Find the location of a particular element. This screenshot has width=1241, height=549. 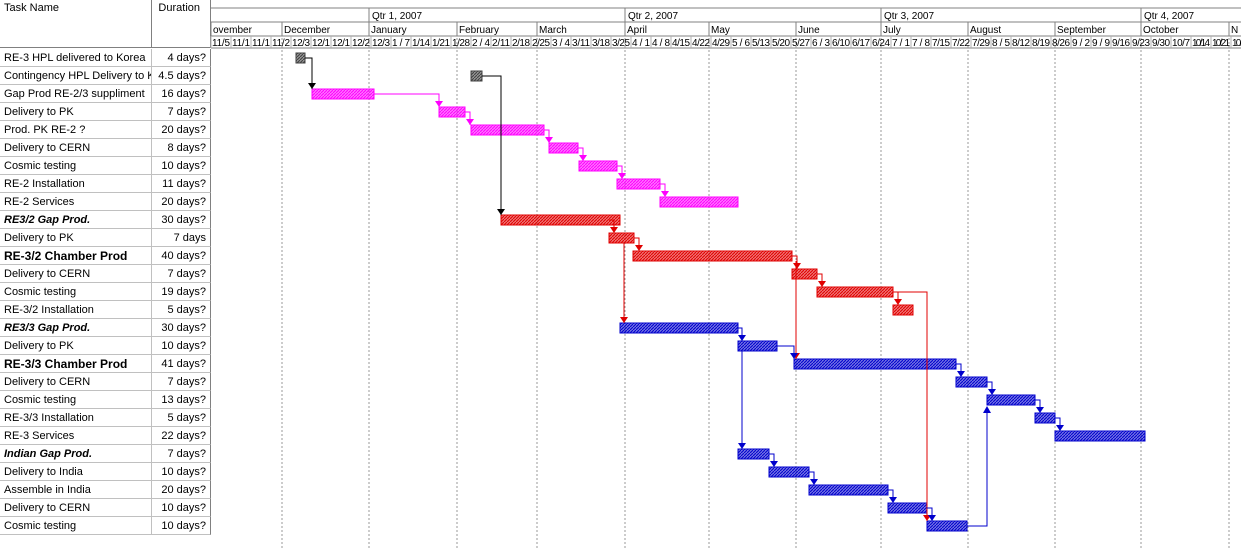

week-label: 10/7 is located at coordinates (1181, 43).